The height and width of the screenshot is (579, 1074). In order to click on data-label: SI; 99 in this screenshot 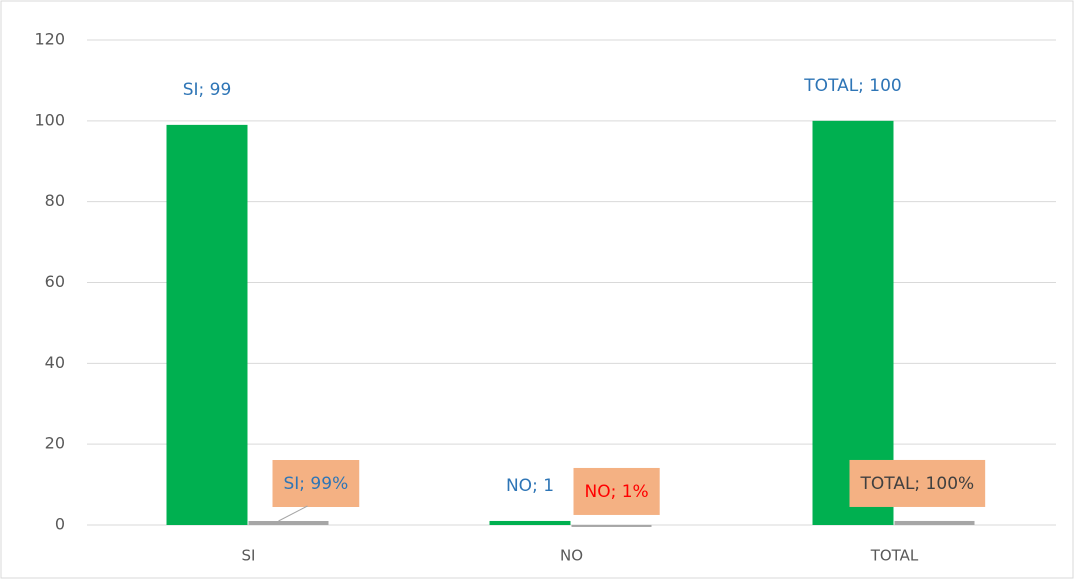, I will do `click(207, 90)`.